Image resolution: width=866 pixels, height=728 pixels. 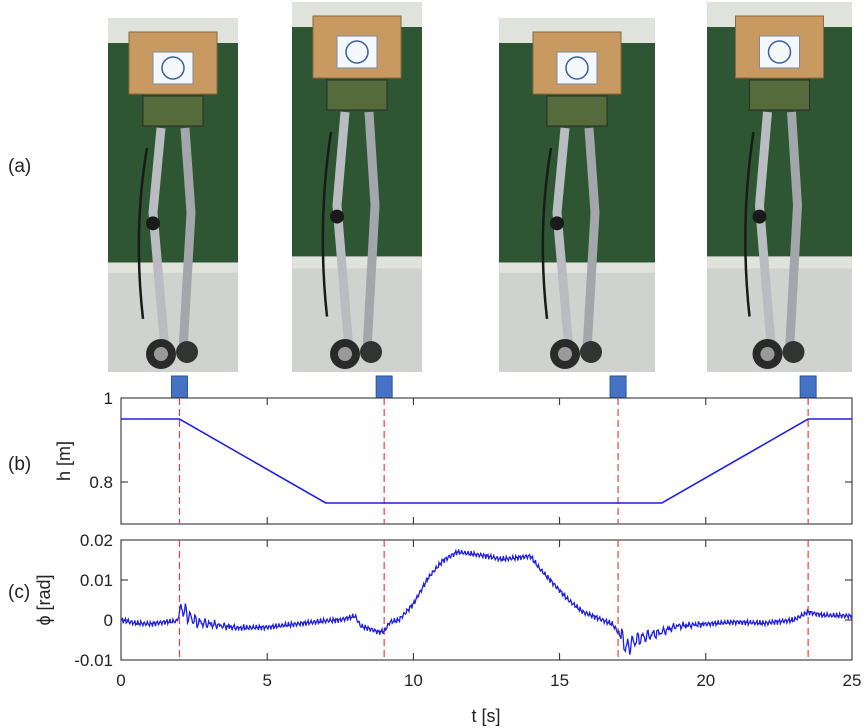 What do you see at coordinates (485, 716) in the screenshot?
I see `phi-chart-xlabel: t [s]` at bounding box center [485, 716].